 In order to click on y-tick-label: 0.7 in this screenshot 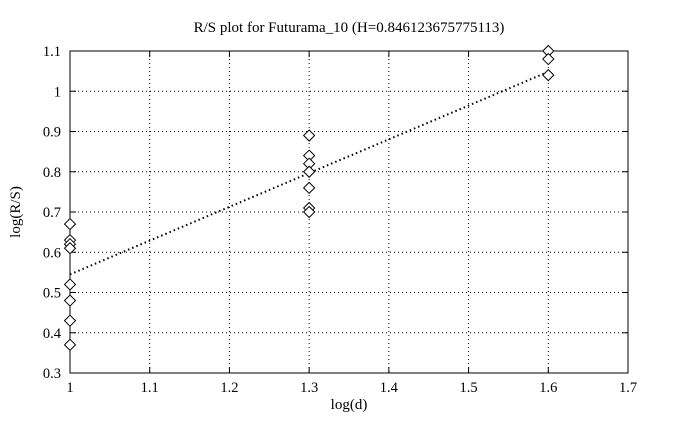, I will do `click(52, 213)`.